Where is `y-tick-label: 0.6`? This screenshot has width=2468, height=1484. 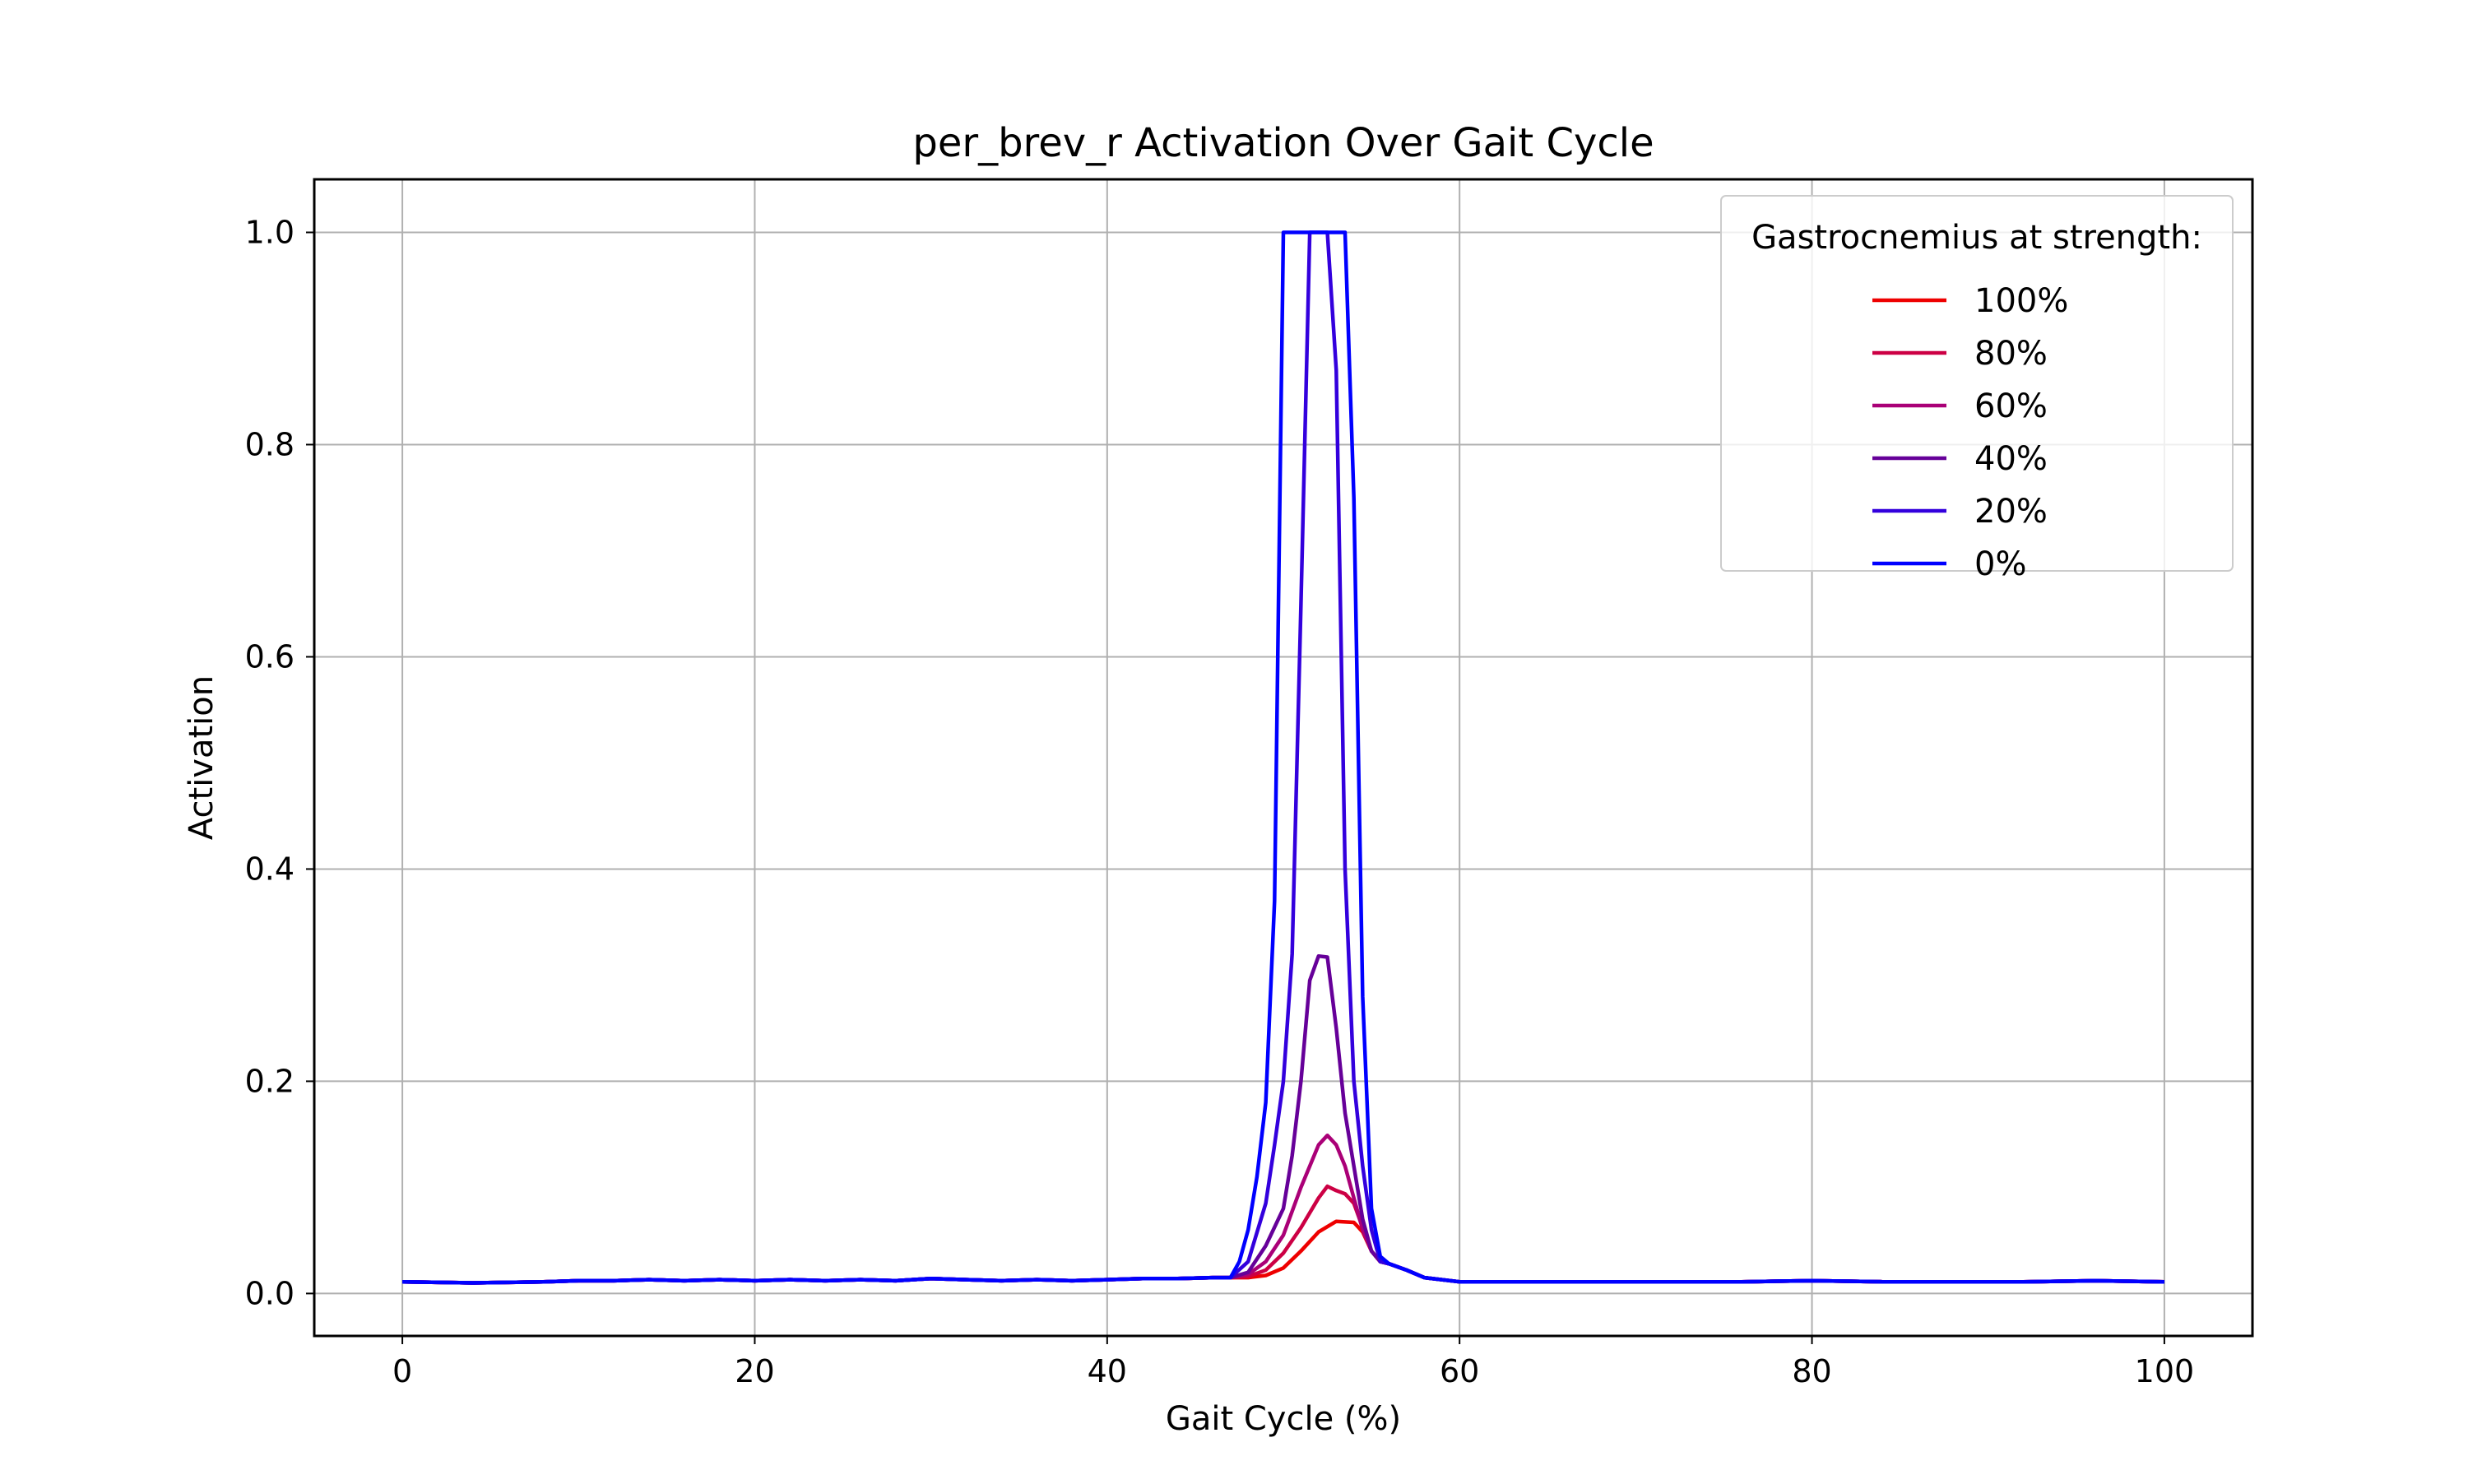
y-tick-label: 0.6 is located at coordinates (270, 656).